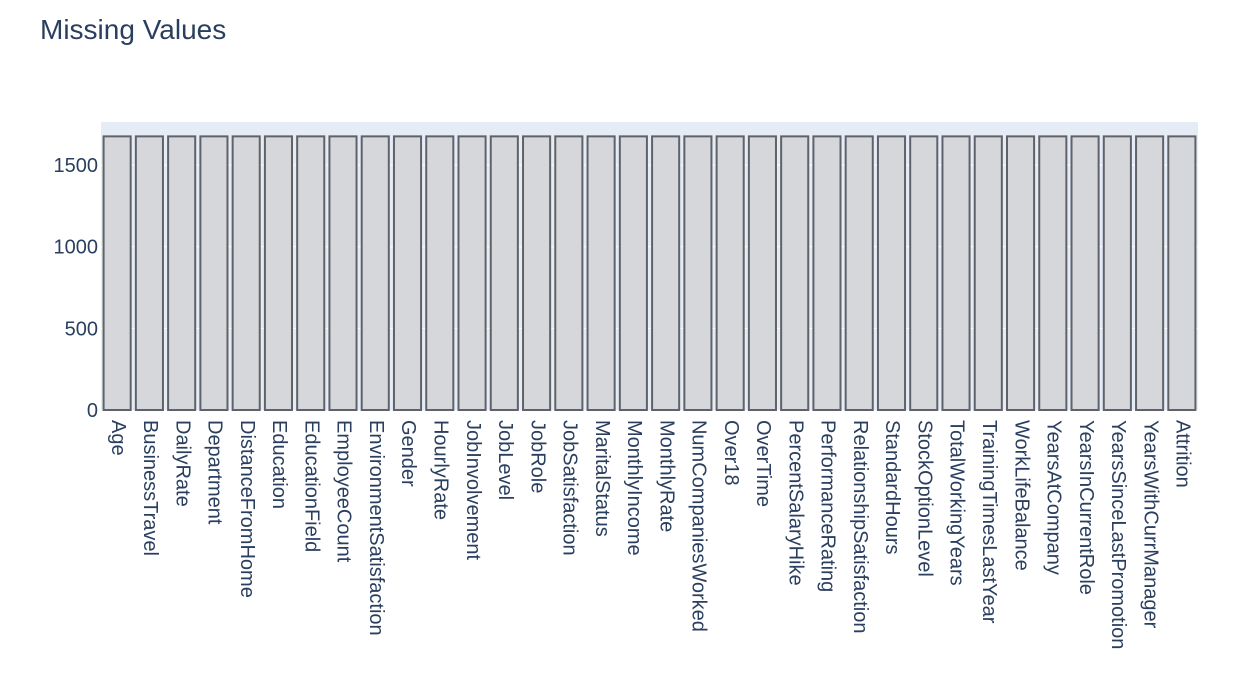  What do you see at coordinates (988, 273) in the screenshot?
I see `bar-trainingtimeslastyear` at bounding box center [988, 273].